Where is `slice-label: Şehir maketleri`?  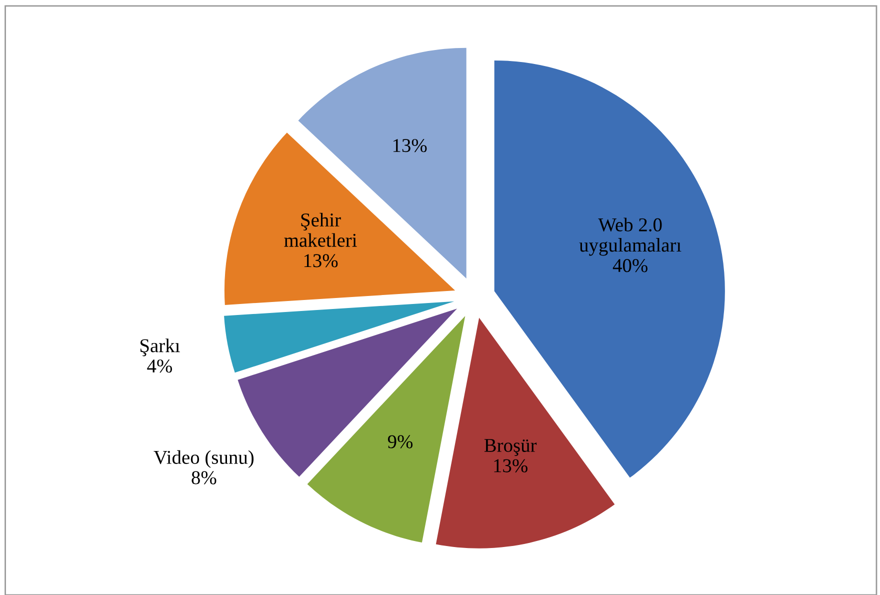 slice-label: Şehir maketleri is located at coordinates (320, 229).